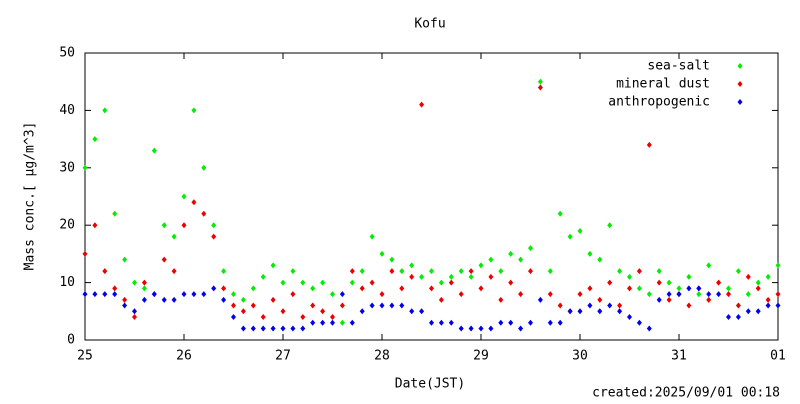 This screenshot has width=800, height=404. Describe the element at coordinates (67, 282) in the screenshot. I see `y-tick-label: 10` at that location.